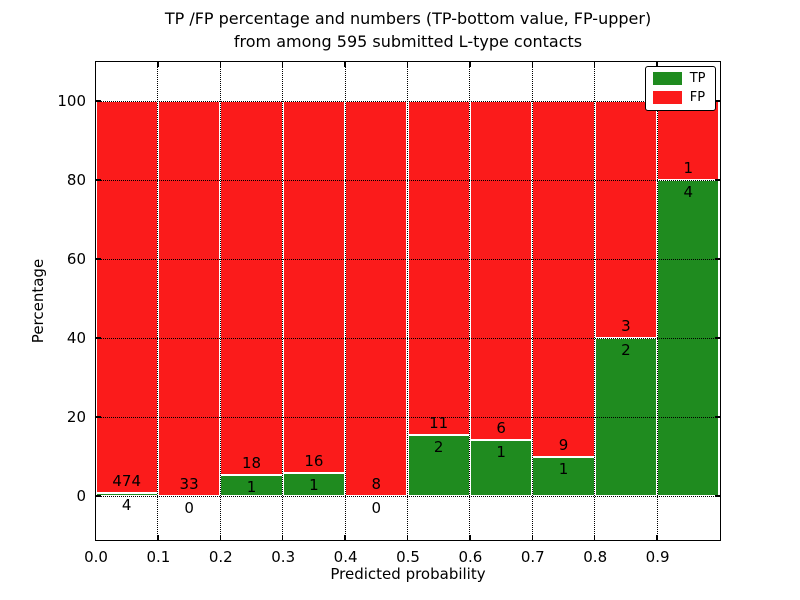 The width and height of the screenshot is (800, 600). I want to click on y-tick-label: 0, so click(81, 496).